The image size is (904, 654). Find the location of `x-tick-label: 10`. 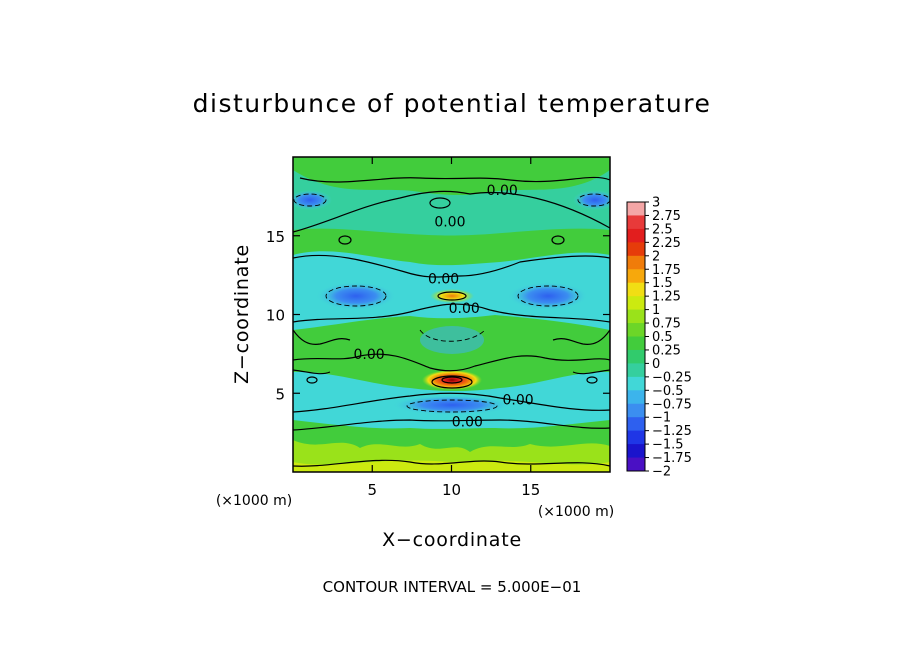

x-tick-label: 10 is located at coordinates (451, 490).